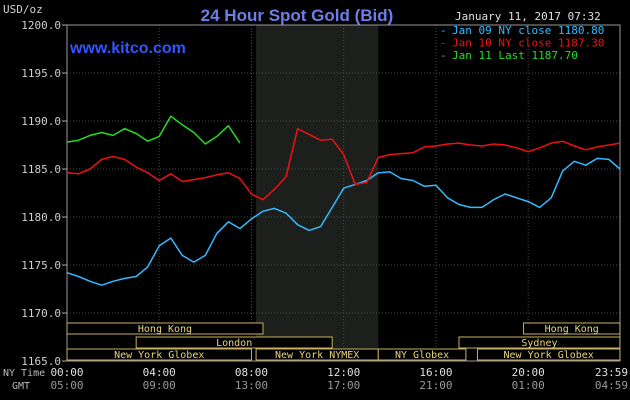  Describe the element at coordinates (41, 265) in the screenshot. I see `y-tick-label: 1175.0` at that location.